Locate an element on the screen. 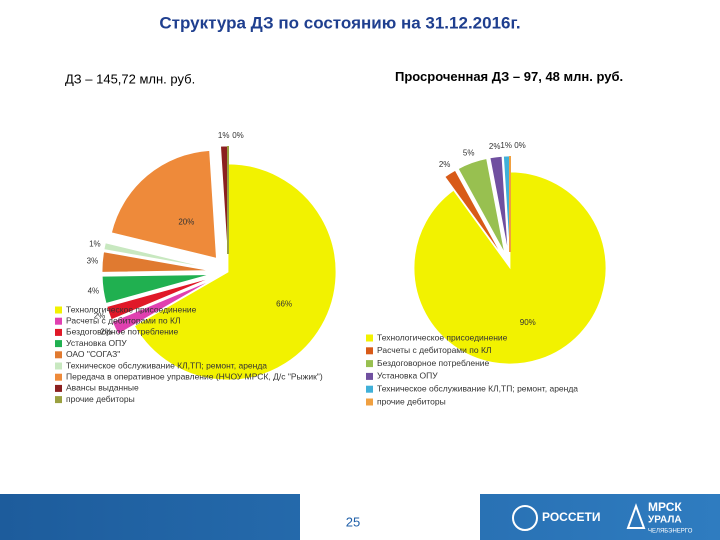 The image size is (720, 540). chart-title-box: Просроченная ДЗ – 97, 48 млн. руб. is located at coordinates (520, 90).